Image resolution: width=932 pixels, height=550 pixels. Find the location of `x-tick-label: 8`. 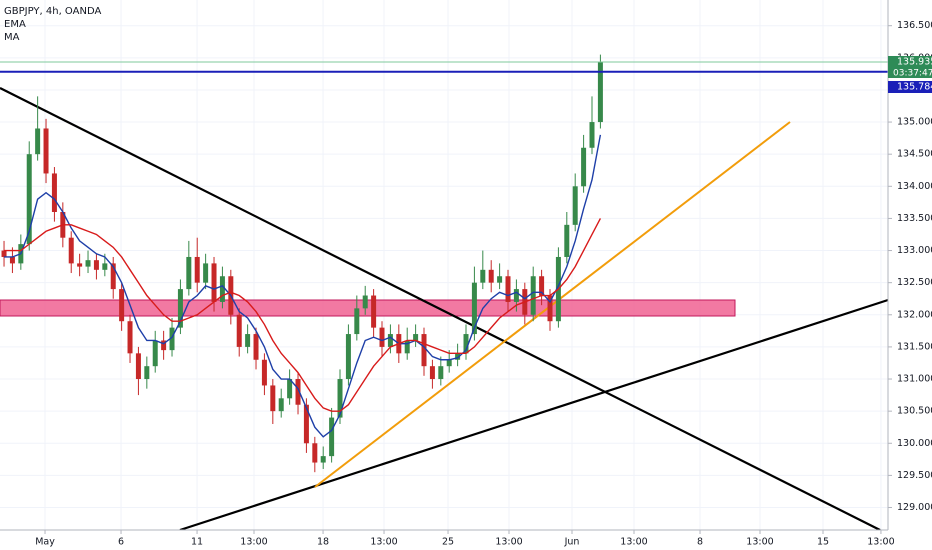

x-tick-label: 8 is located at coordinates (700, 542).